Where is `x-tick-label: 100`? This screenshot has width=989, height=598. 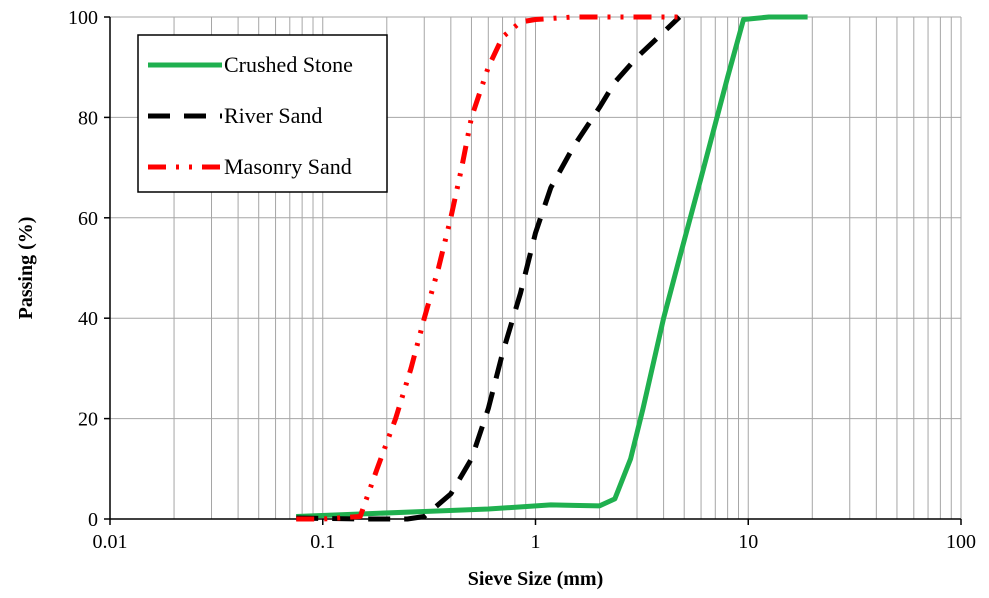 x-tick-label: 100 is located at coordinates (961, 542).